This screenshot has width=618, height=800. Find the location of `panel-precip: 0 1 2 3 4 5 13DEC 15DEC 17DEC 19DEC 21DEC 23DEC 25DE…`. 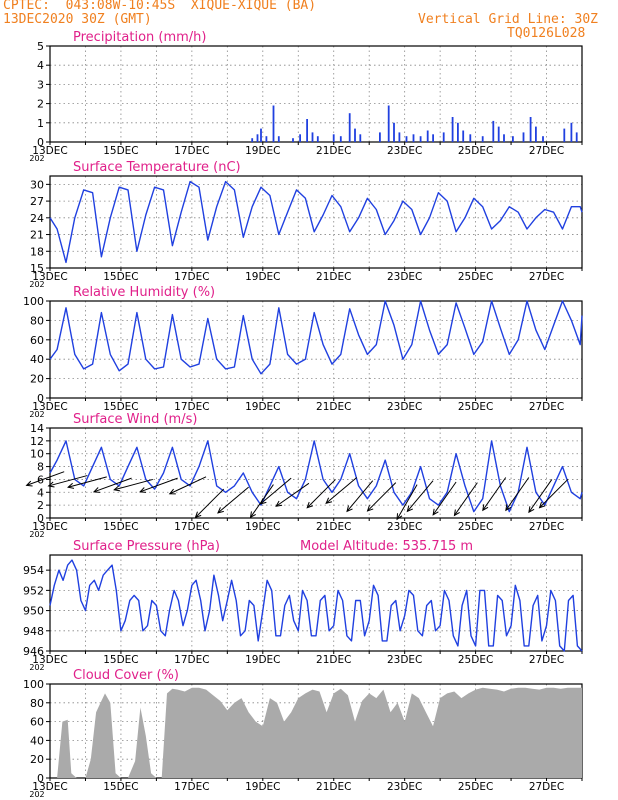

panel-precip: 0 1 2 3 4 5 13DEC 15DEC 17DEC 19DEC 21DEC 23DEC 25DE… is located at coordinates (306, 96).